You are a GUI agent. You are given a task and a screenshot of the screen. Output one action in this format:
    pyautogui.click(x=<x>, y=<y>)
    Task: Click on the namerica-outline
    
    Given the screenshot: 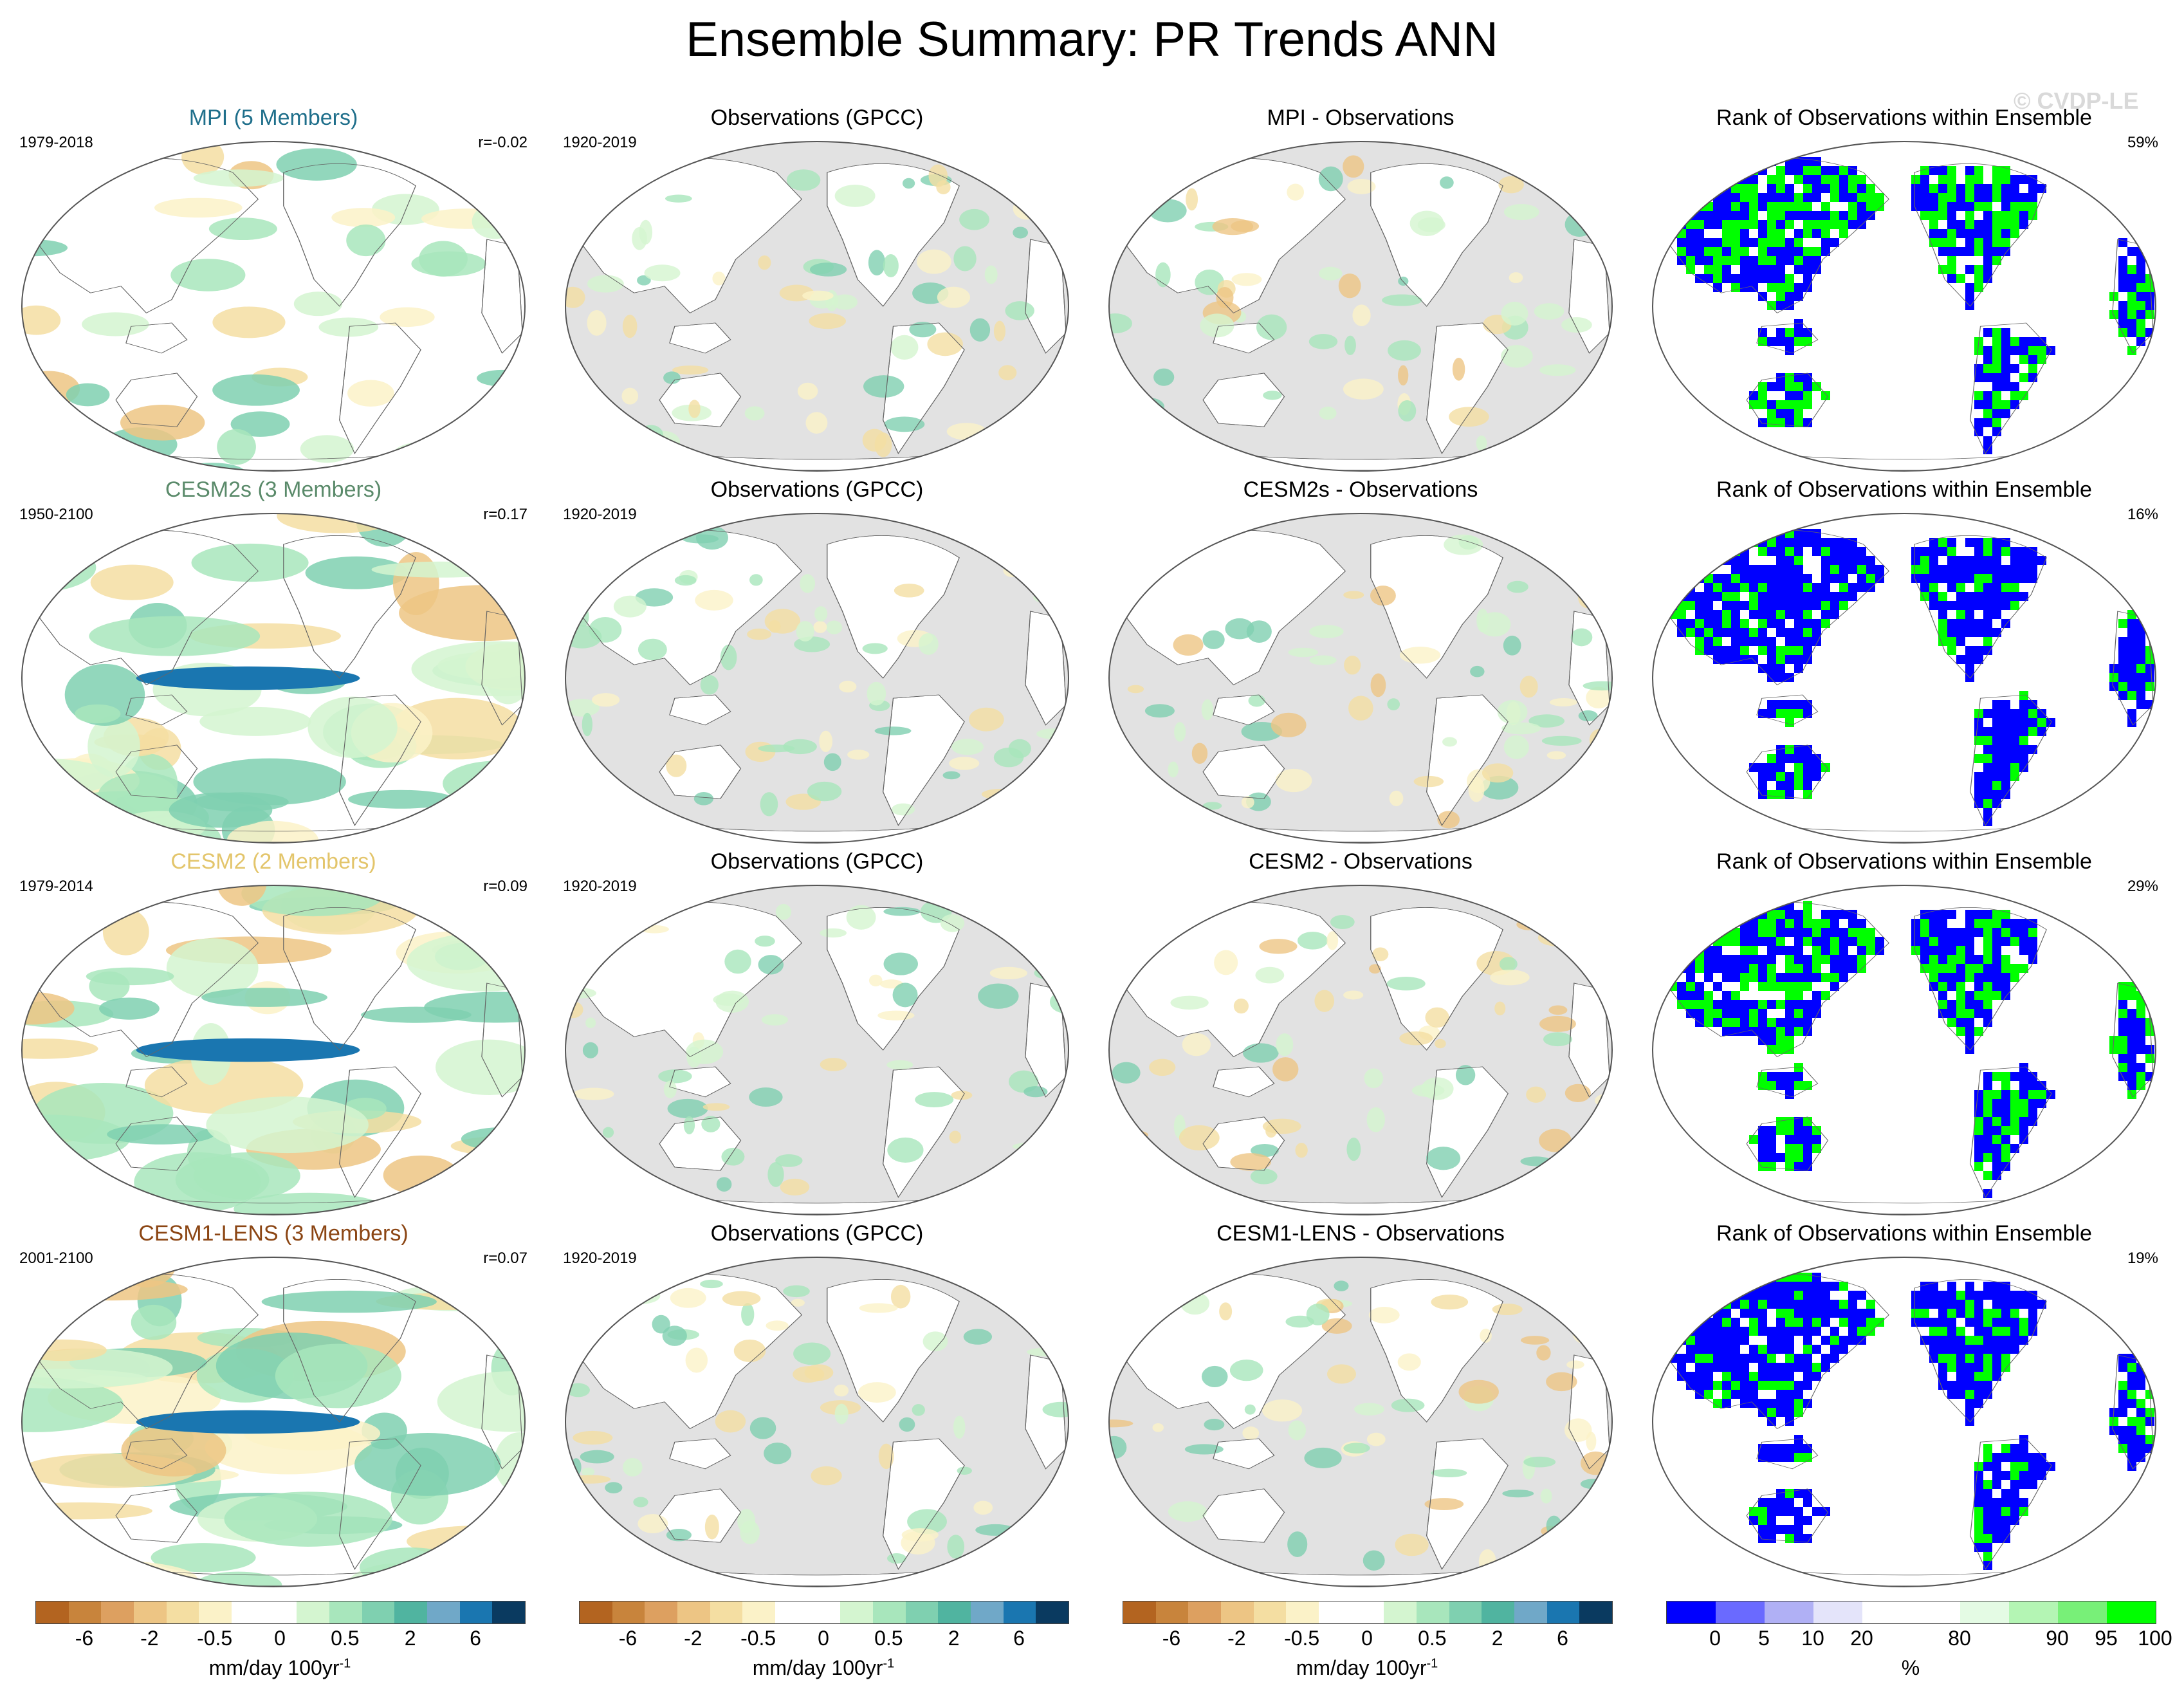 What is the action you would take?
    pyautogui.click(x=350, y=235)
    